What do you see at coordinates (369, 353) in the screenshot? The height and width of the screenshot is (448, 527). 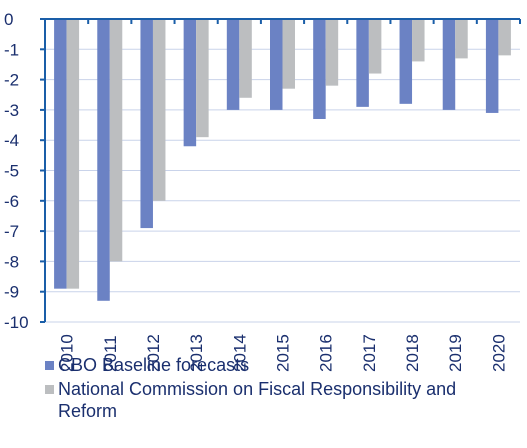 I see `x-tick-label: 2017` at bounding box center [369, 353].